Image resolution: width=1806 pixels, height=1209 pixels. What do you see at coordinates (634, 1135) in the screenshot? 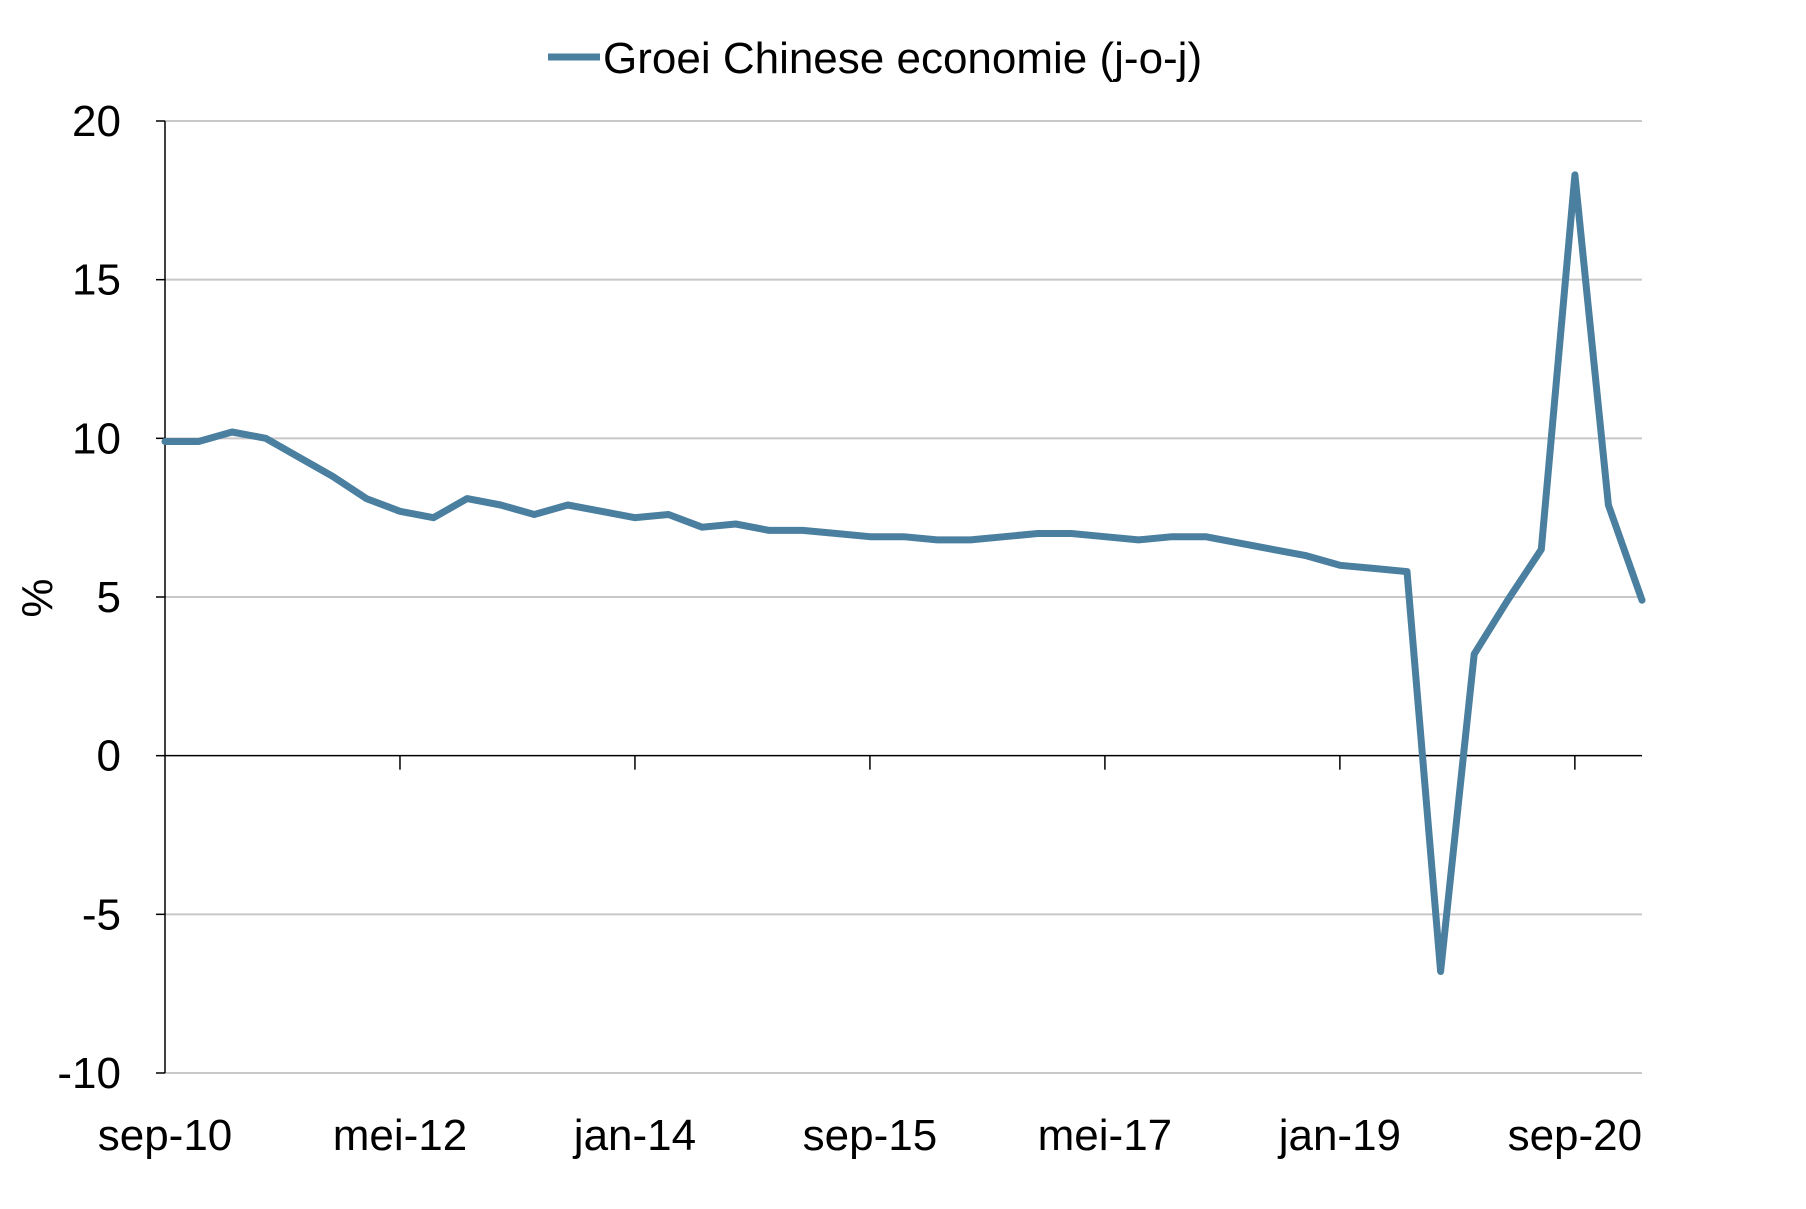
I see `x-tick-label: jan-14` at bounding box center [634, 1135].